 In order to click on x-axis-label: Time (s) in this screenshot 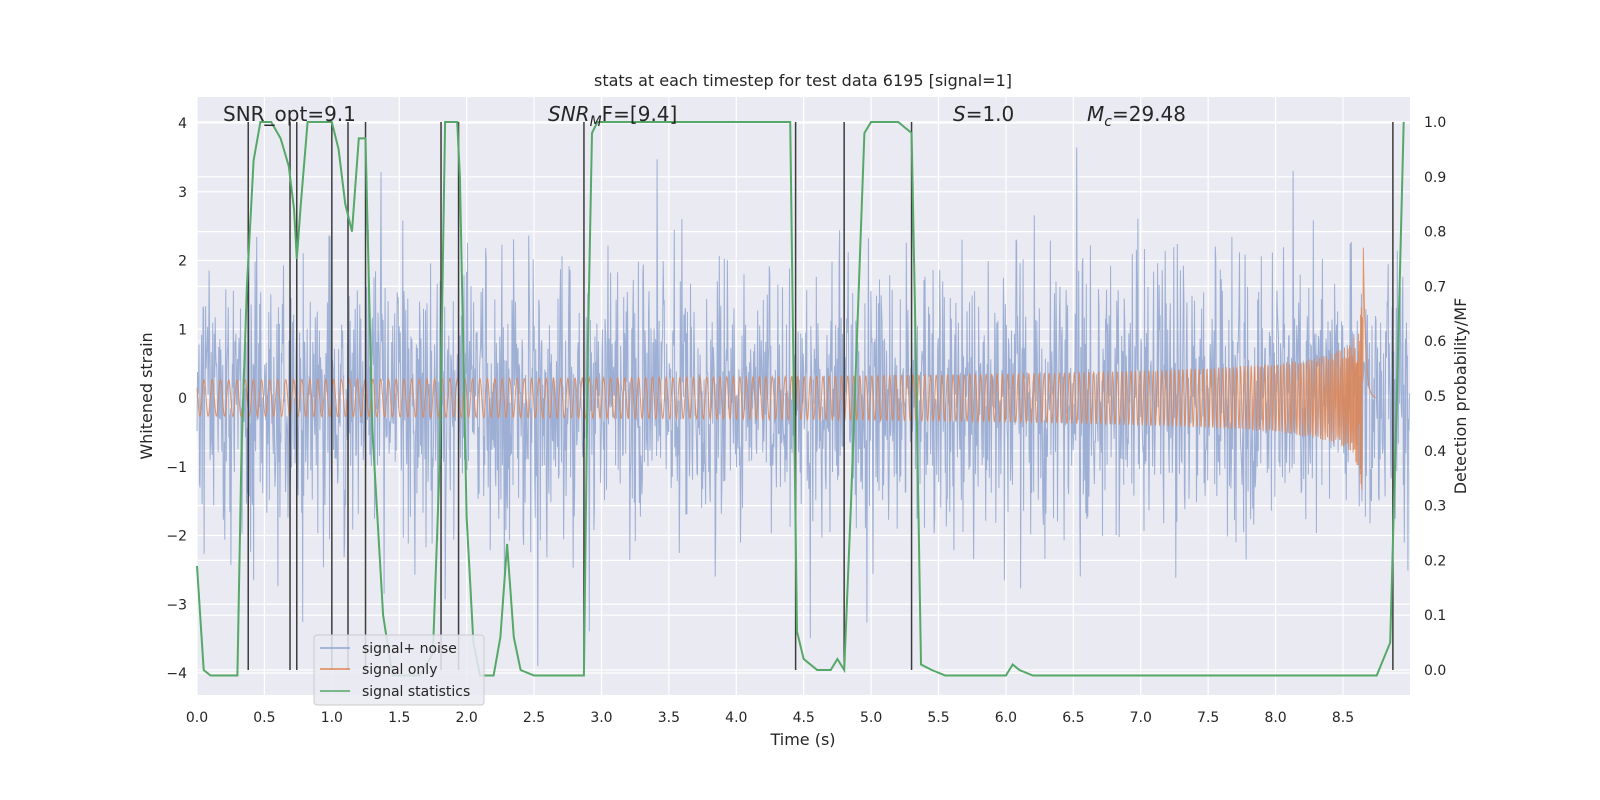, I will do `click(802, 739)`.